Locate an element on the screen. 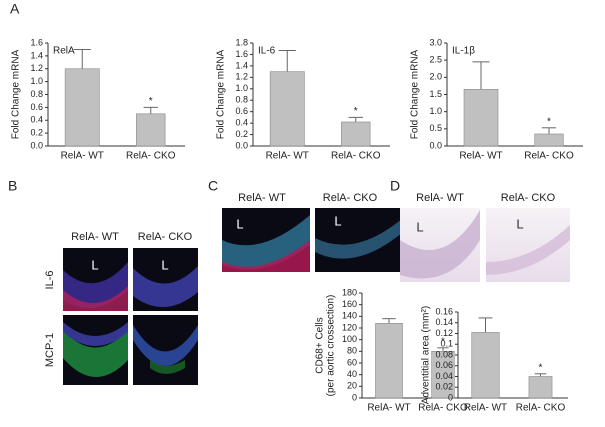 This screenshot has height=427, width=605. panel-label: A is located at coordinates (15, 9).